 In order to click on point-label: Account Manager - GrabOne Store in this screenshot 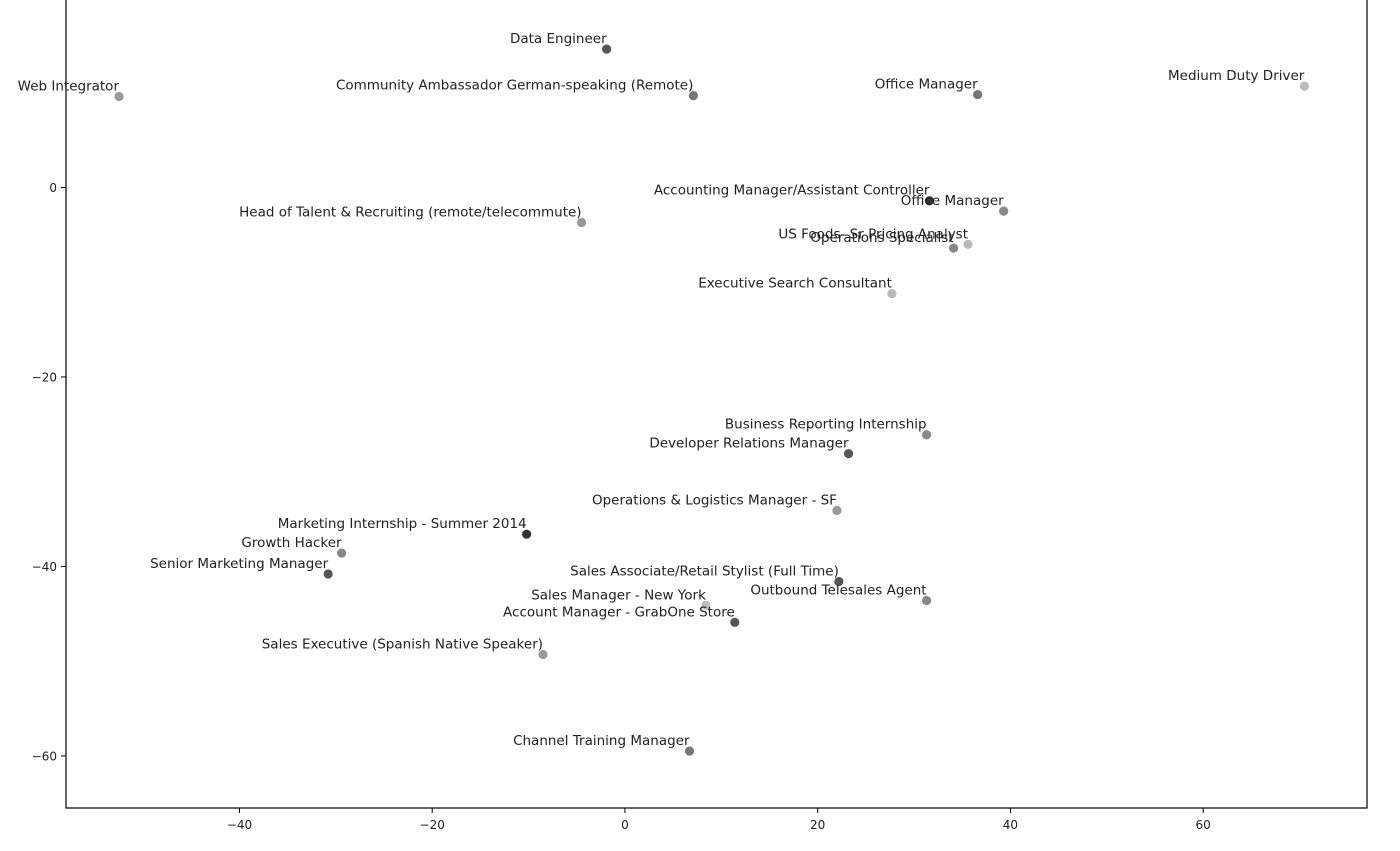, I will do `click(619, 612)`.